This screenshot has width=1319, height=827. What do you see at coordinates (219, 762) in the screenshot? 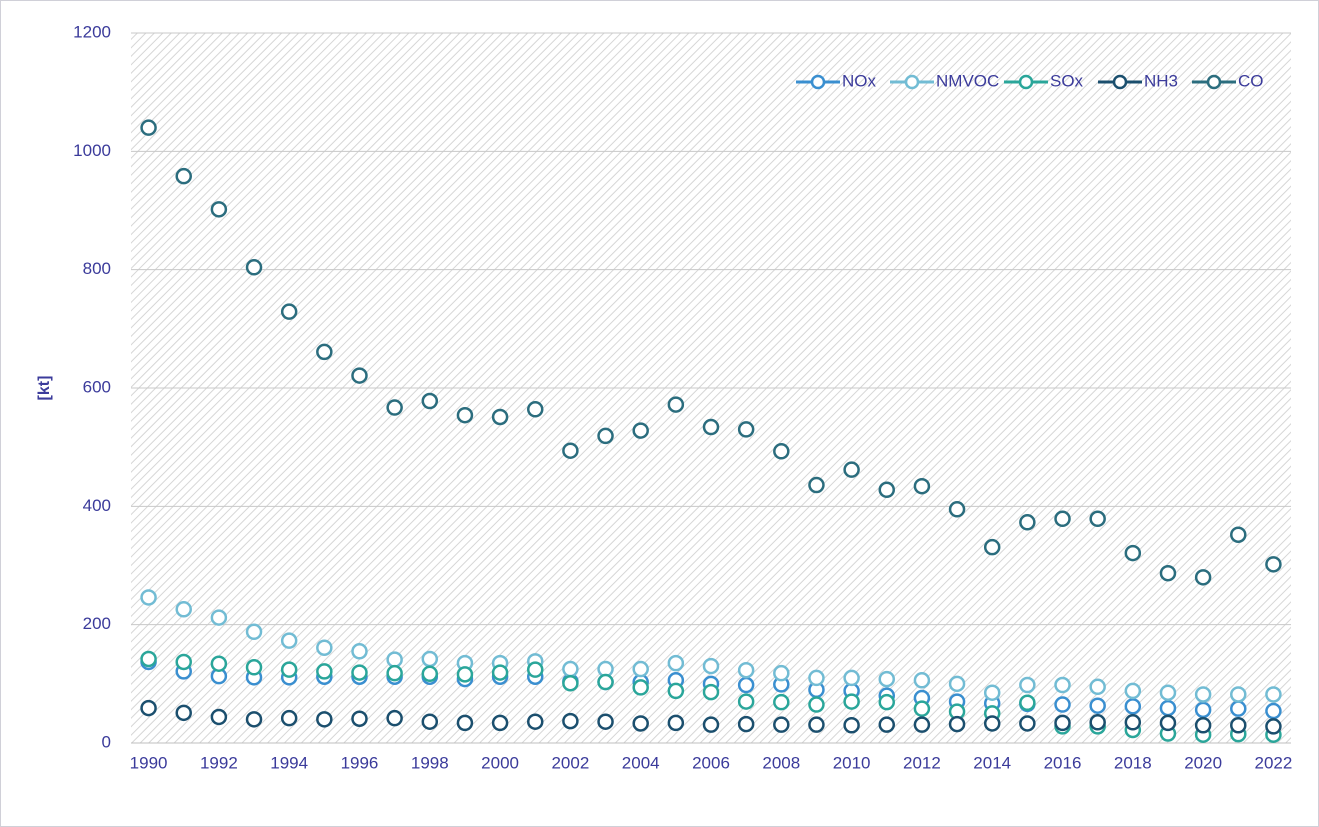
I see `x-tick-label: 1992` at bounding box center [219, 762].